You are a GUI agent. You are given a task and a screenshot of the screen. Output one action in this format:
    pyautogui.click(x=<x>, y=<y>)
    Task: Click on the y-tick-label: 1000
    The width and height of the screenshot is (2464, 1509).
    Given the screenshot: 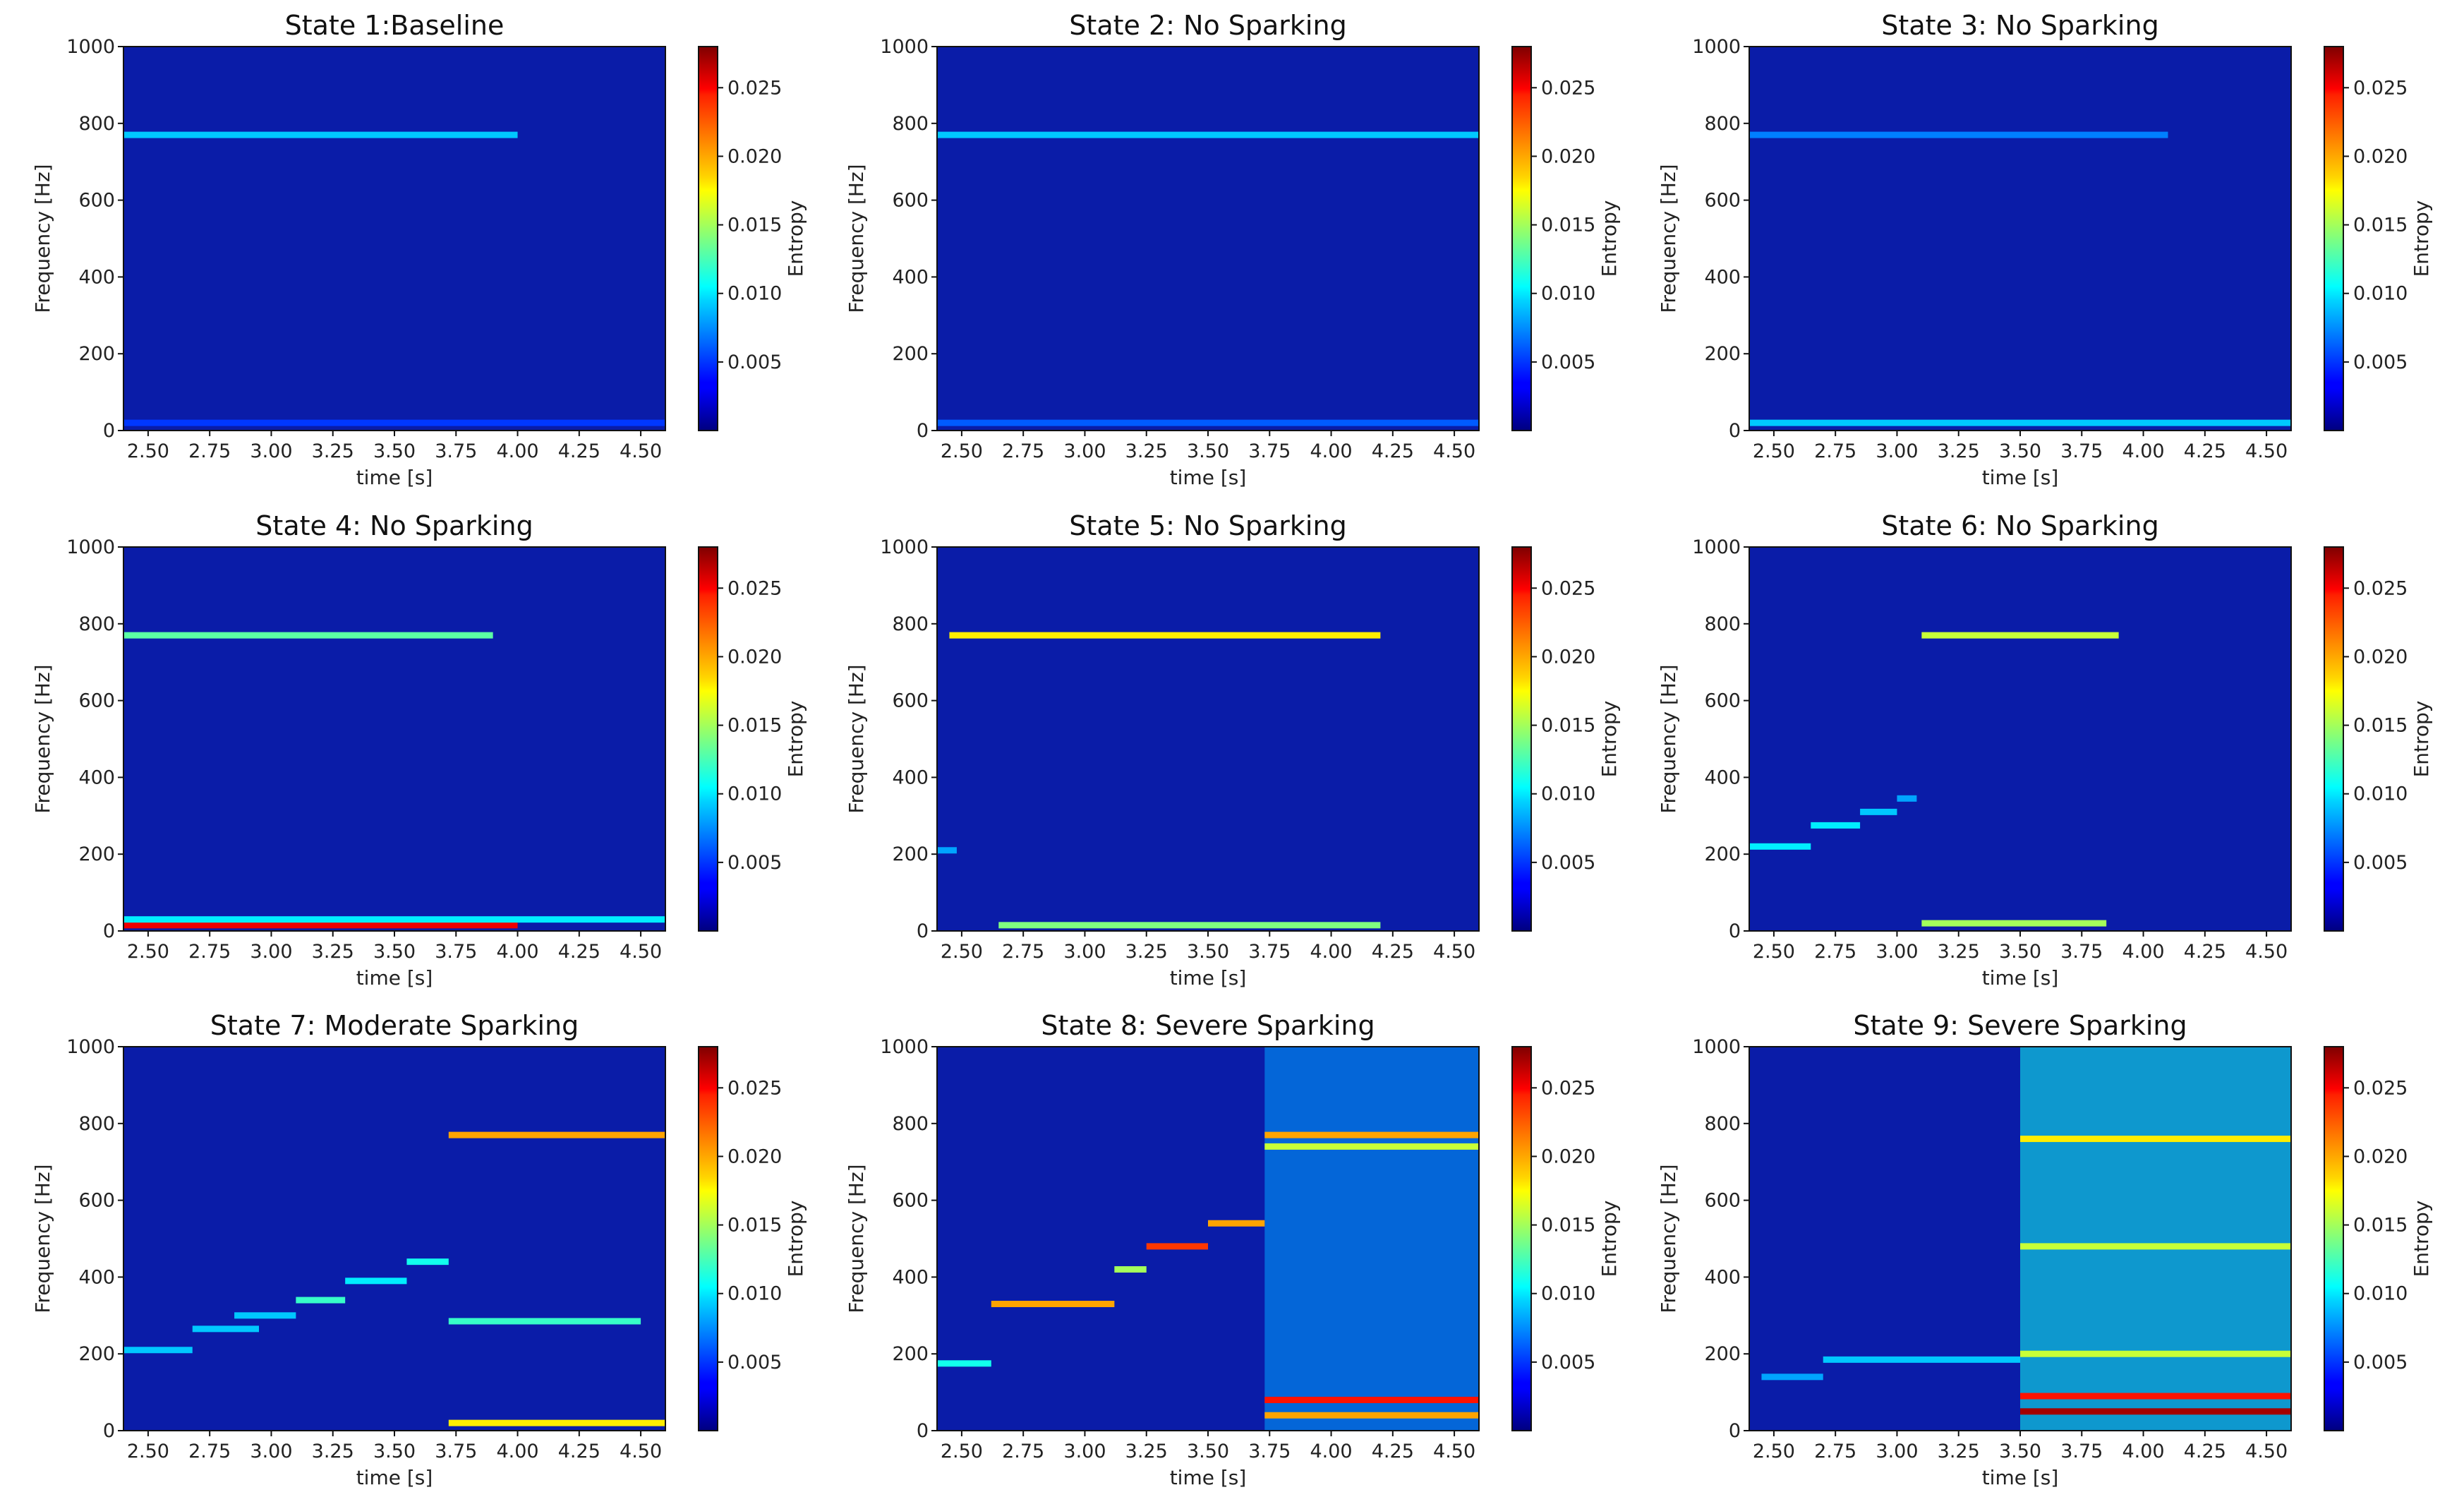 What is the action you would take?
    pyautogui.click(x=1717, y=1047)
    